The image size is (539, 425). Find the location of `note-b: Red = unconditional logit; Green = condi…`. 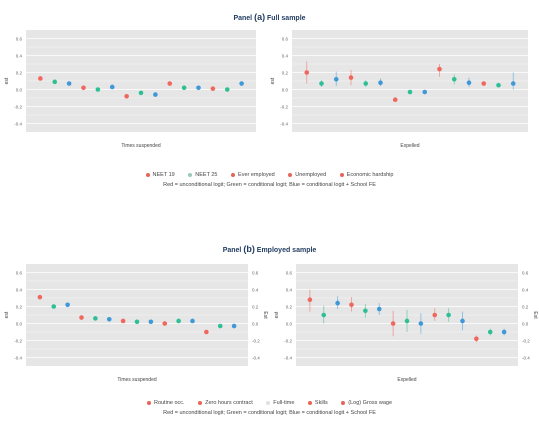

note-b: Red = unconditional logit; Green = condi… is located at coordinates (269, 413).